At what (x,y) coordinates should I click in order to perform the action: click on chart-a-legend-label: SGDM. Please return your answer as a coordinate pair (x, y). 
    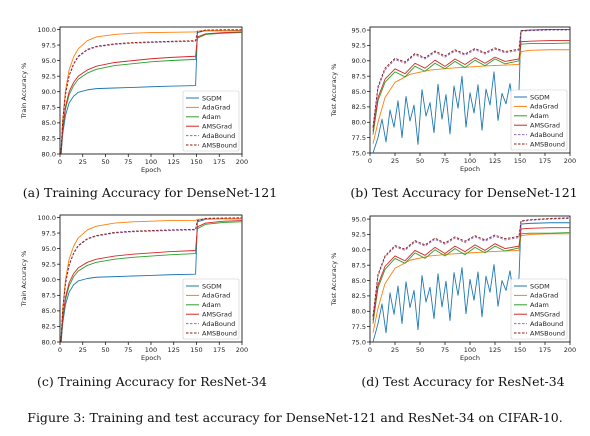
    Looking at the image, I should click on (212, 98).